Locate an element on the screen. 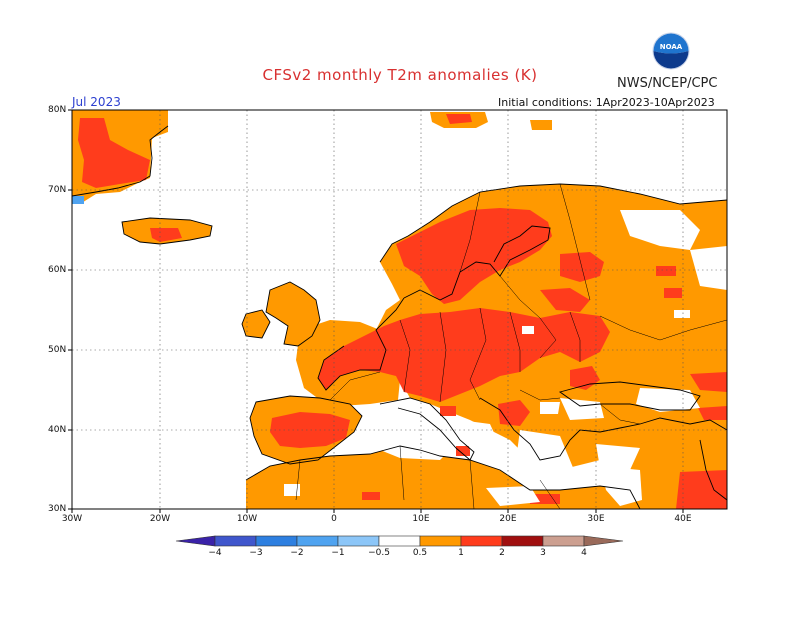 This screenshot has height=618, width=800. colorbar is located at coordinates (399, 541).